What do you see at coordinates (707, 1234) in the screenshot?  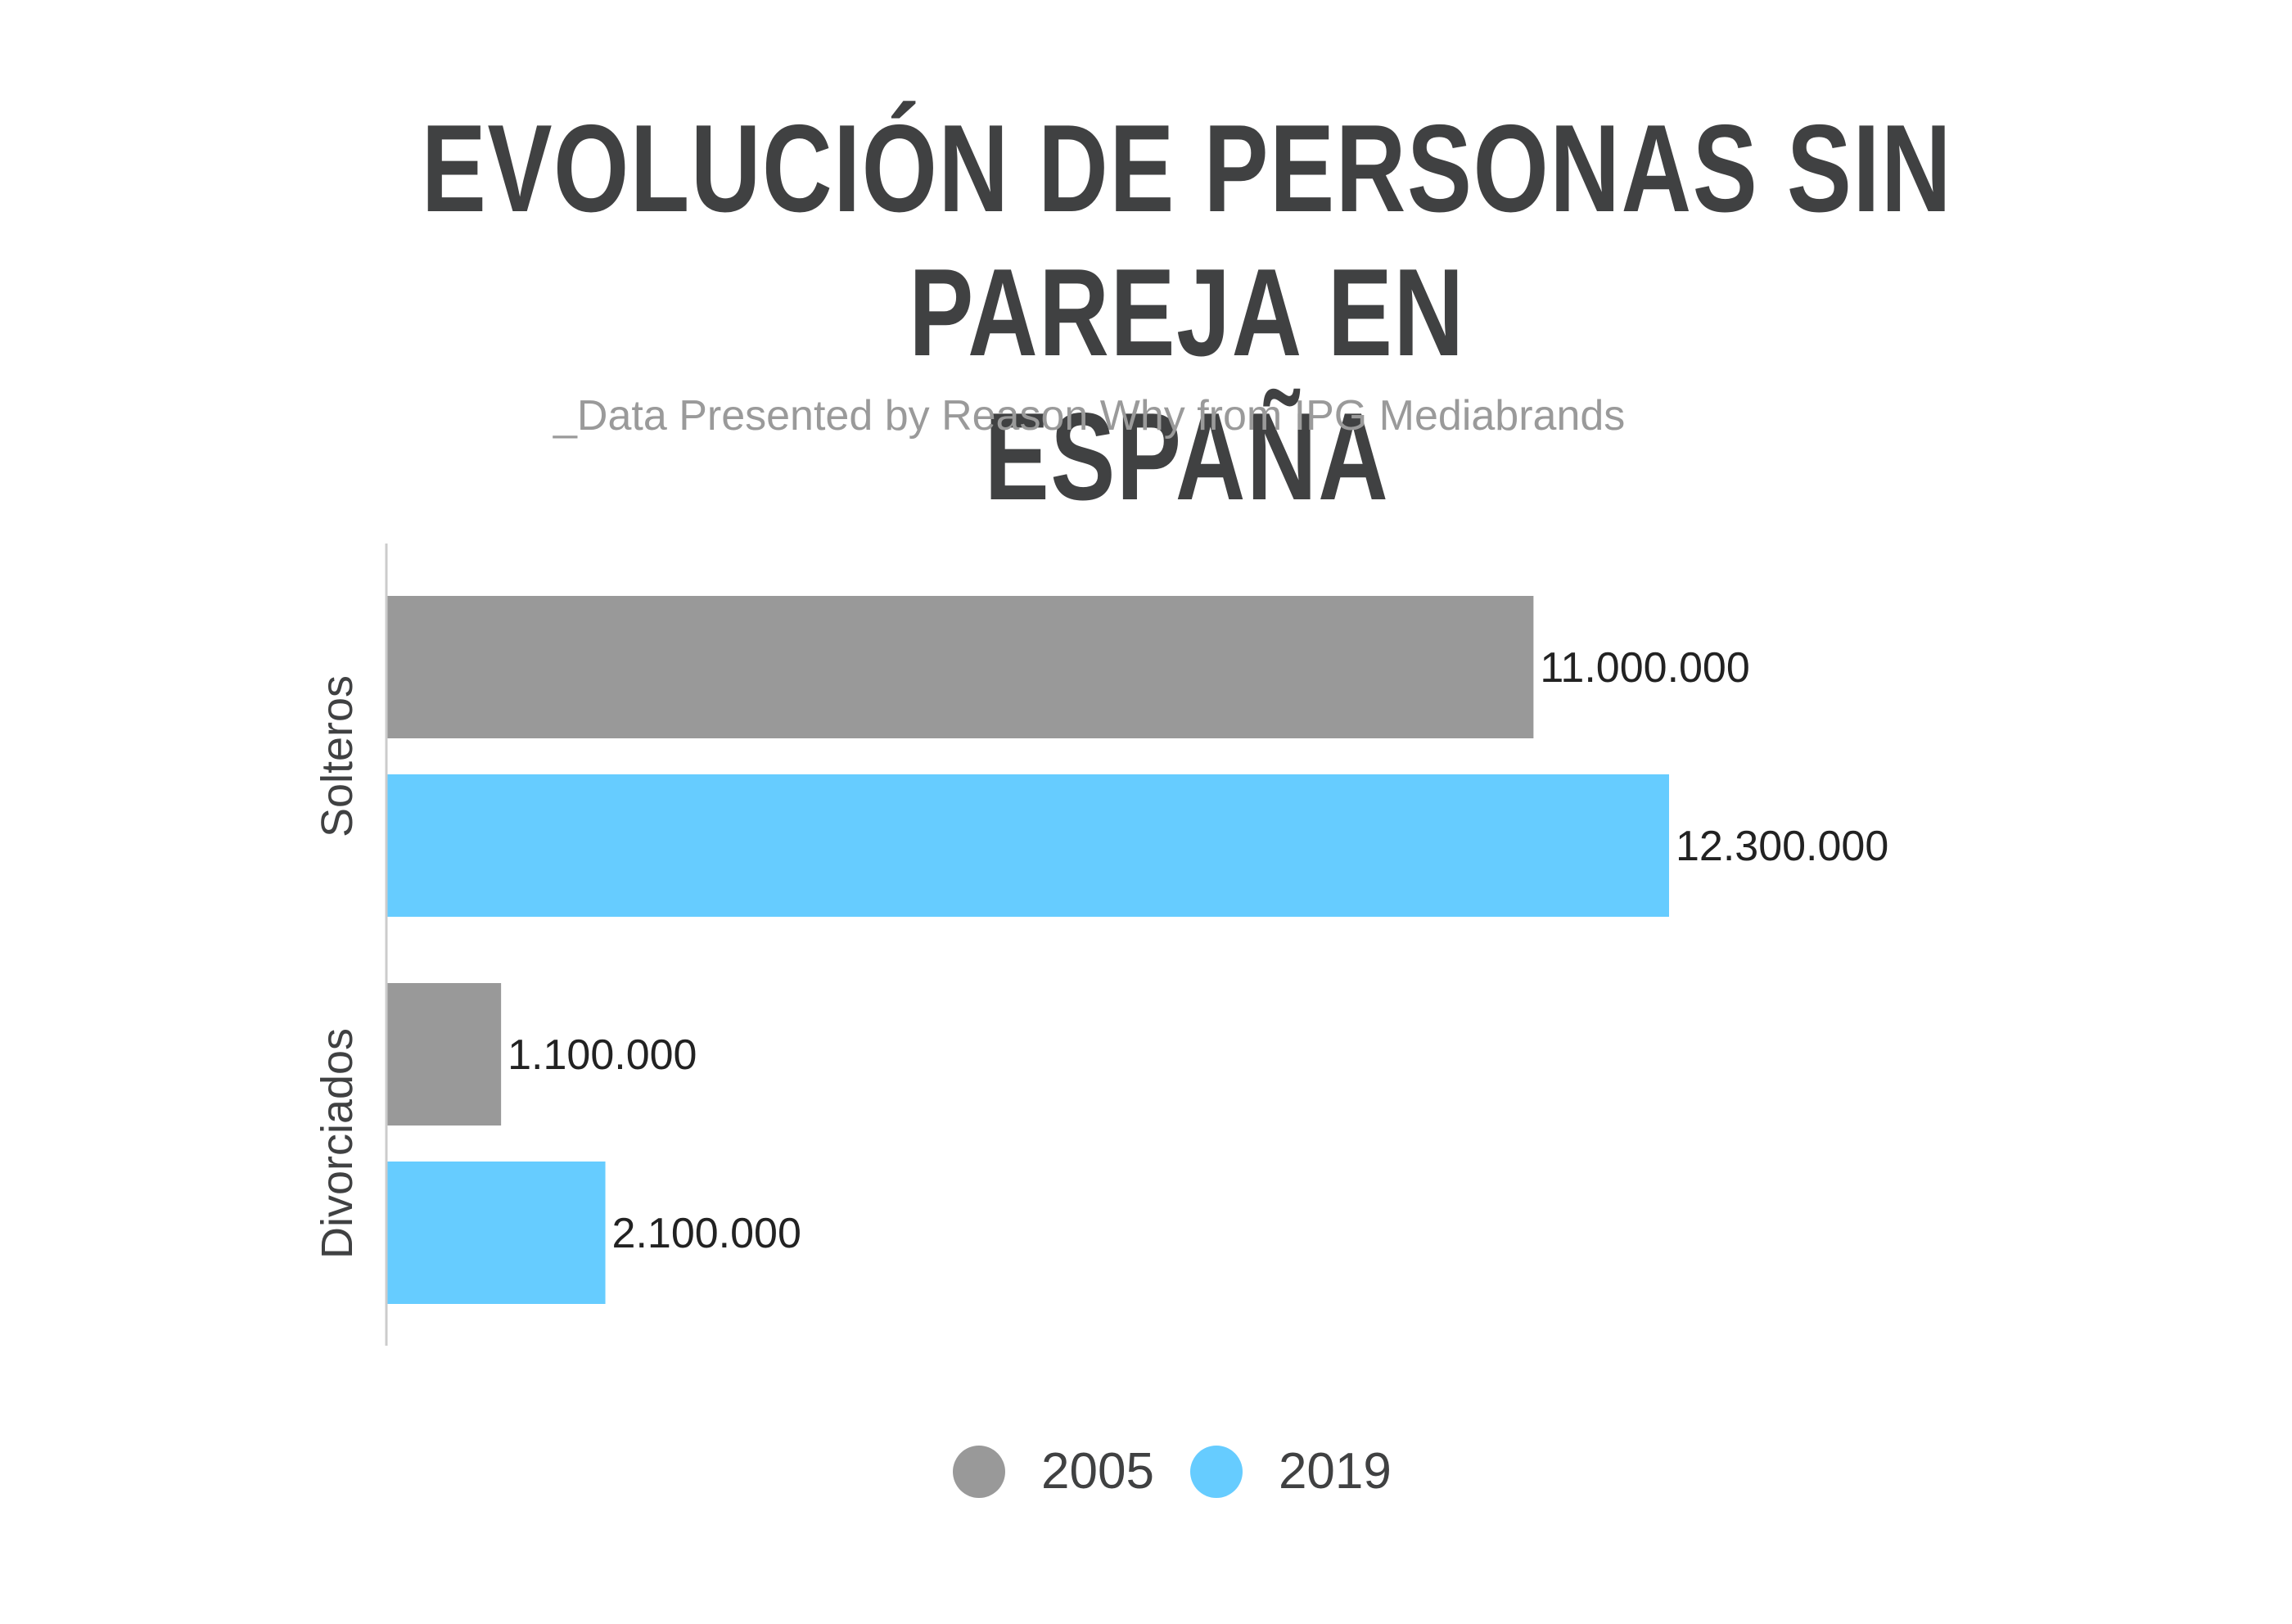 I see `data-label-divorciados-2019: 2.100.000` at bounding box center [707, 1234].